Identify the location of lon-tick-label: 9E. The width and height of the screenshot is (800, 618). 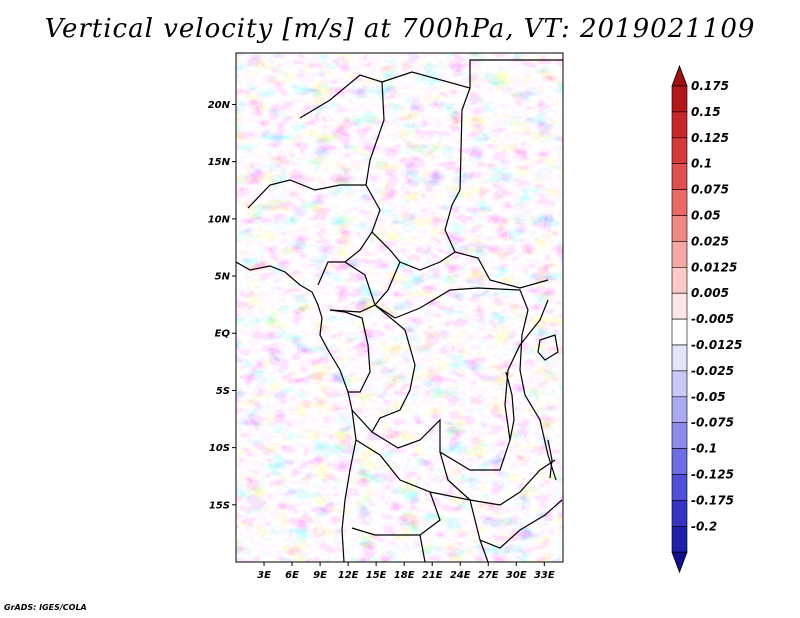
(320, 575).